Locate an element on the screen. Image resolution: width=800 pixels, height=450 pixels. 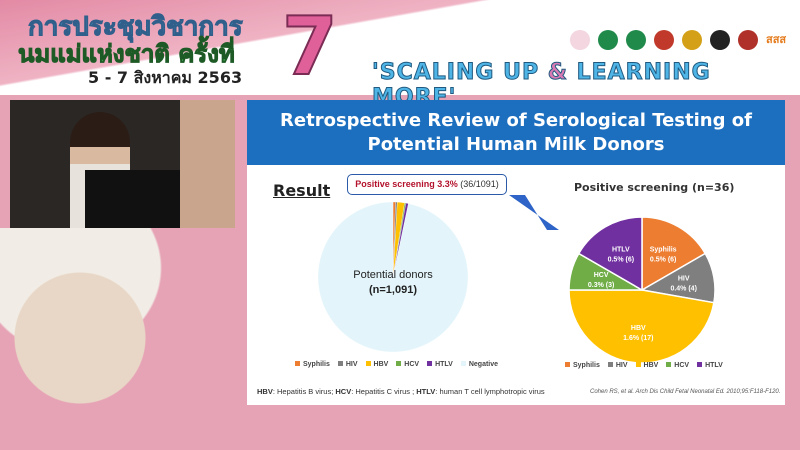
result-heading: Result is located at coordinates (302, 190).